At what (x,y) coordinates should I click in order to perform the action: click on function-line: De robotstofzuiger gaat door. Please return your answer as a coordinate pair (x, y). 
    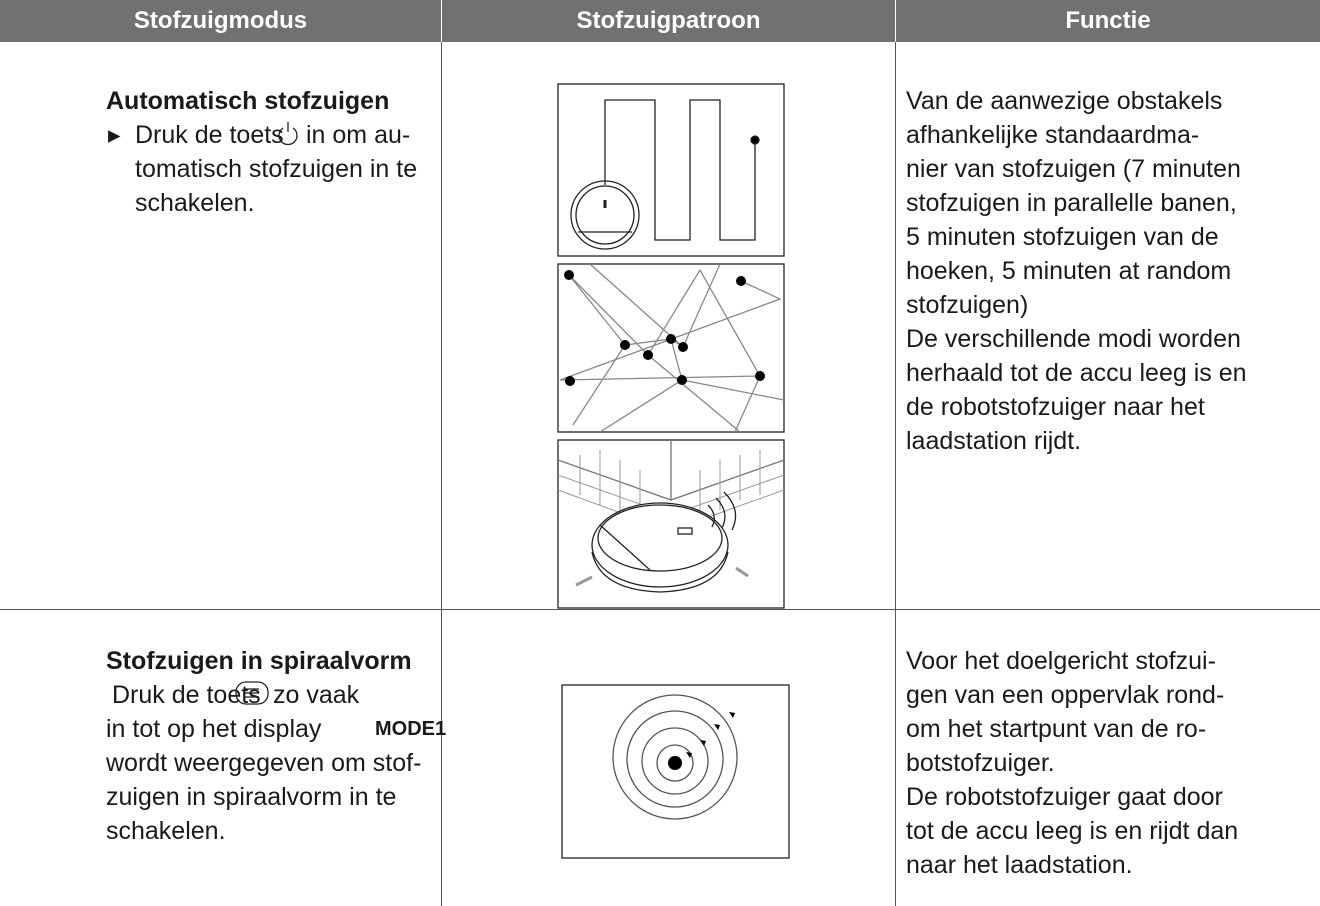
    Looking at the image, I should click on (1064, 797).